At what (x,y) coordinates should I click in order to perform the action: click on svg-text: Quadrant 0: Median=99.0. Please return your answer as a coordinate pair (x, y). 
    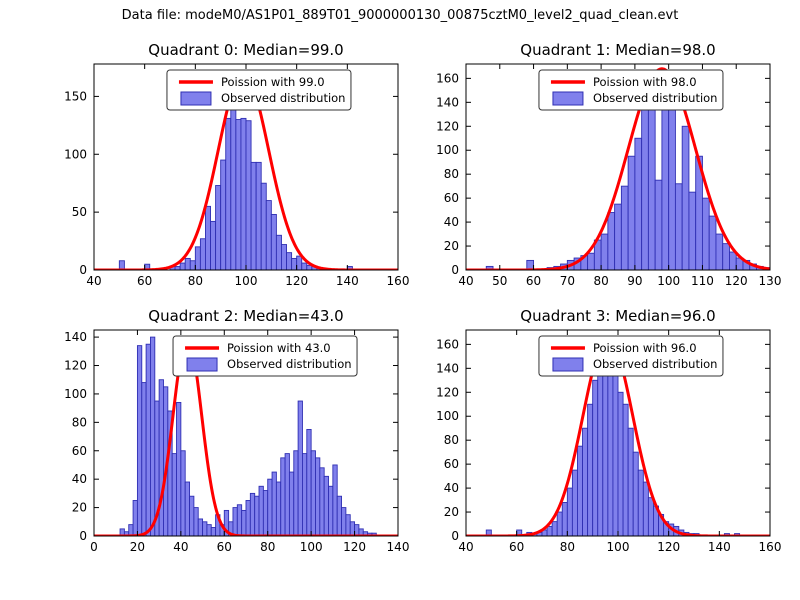
    Looking at the image, I should click on (245, 50).